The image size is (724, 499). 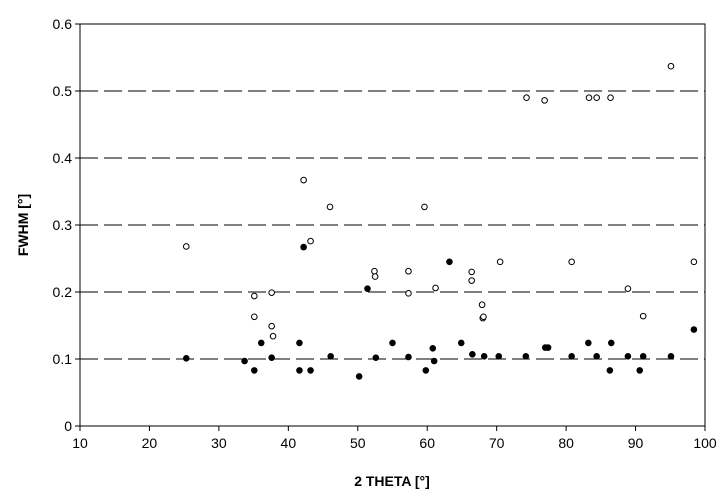 What do you see at coordinates (68, 426) in the screenshot?
I see `y-tick-label: 0` at bounding box center [68, 426].